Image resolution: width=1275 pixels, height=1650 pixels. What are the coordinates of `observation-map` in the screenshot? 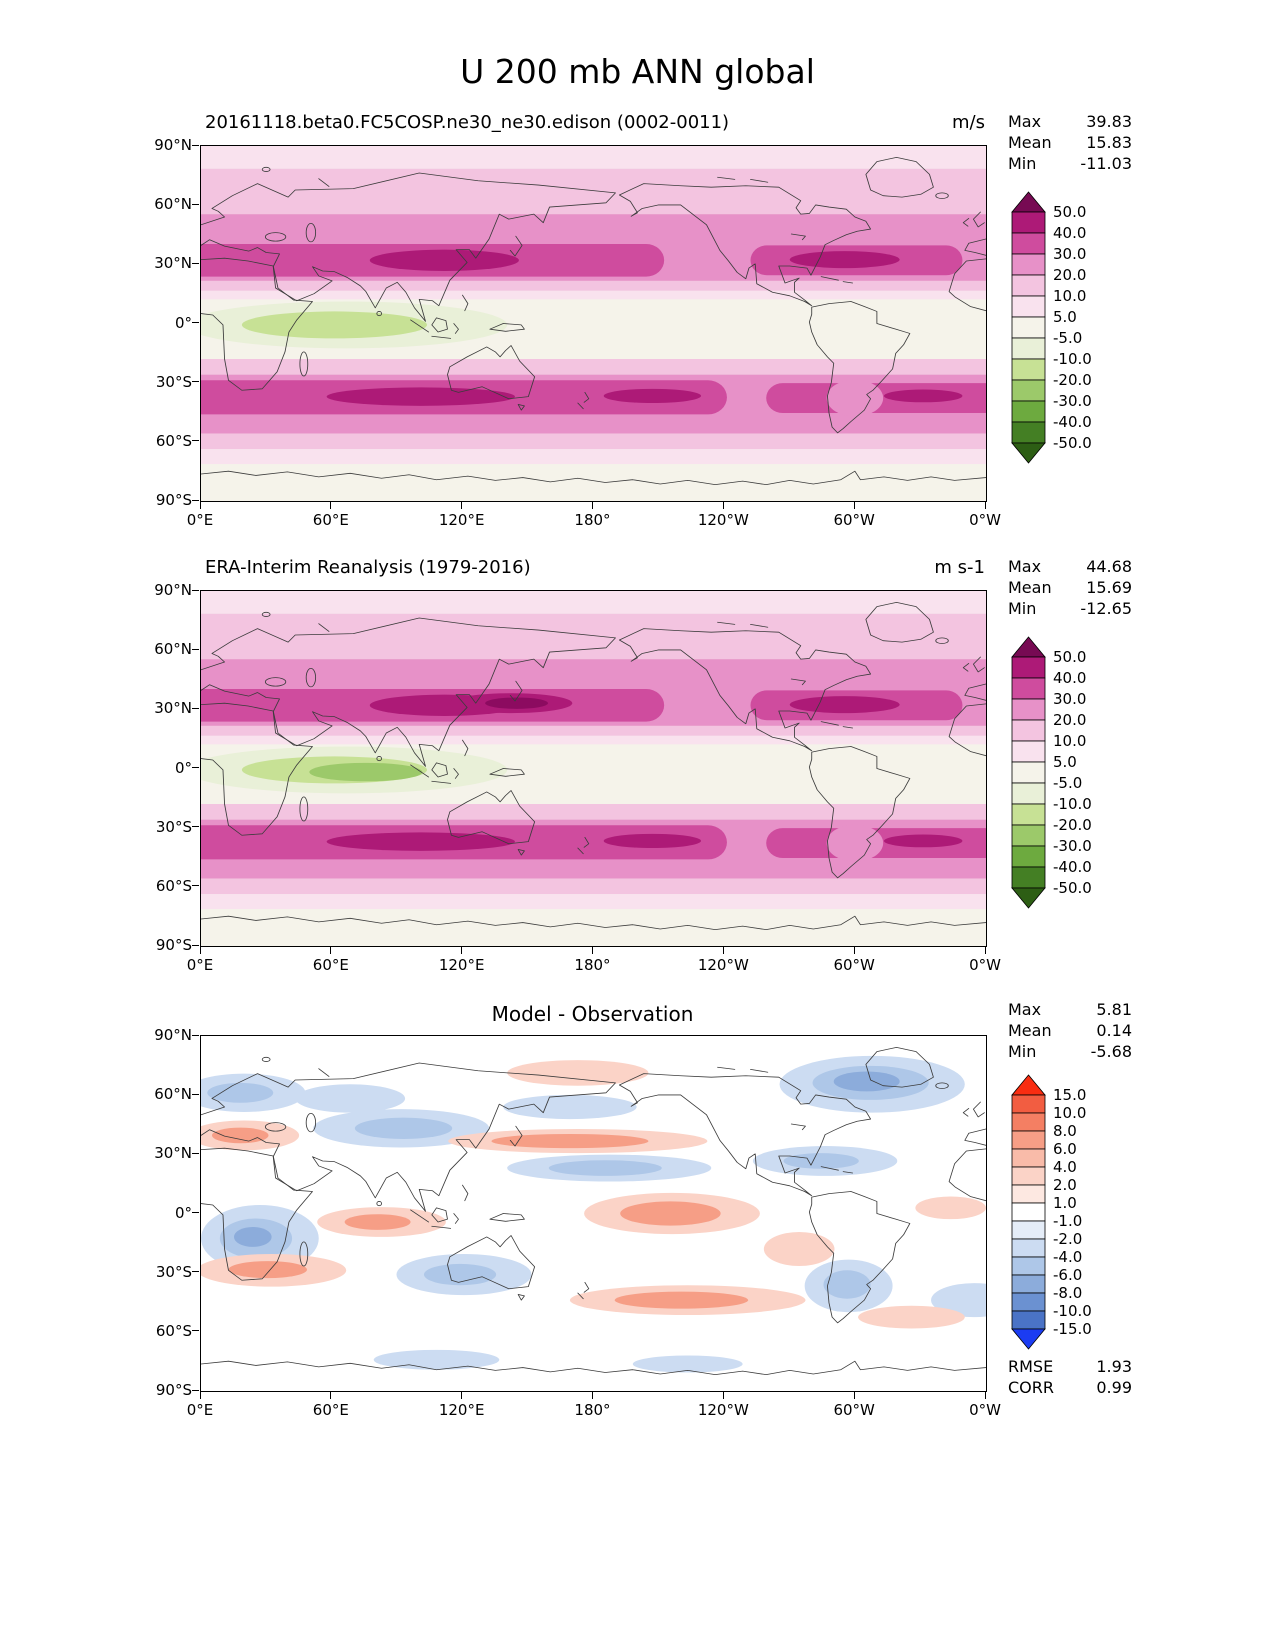 It's located at (593, 768).